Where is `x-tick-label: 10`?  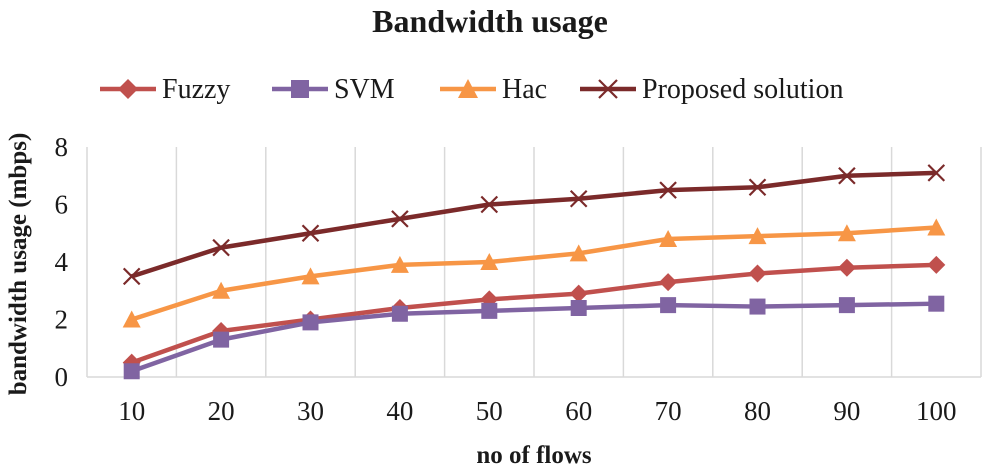
x-tick-label: 10 is located at coordinates (131, 411).